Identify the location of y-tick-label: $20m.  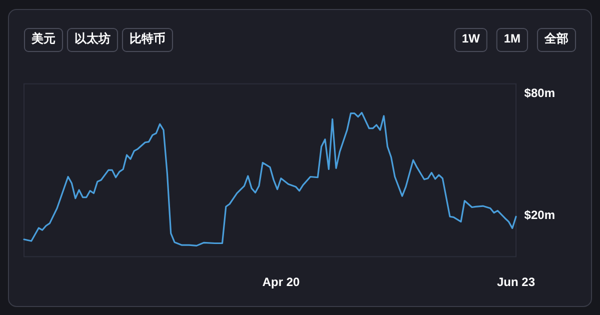
(539, 215).